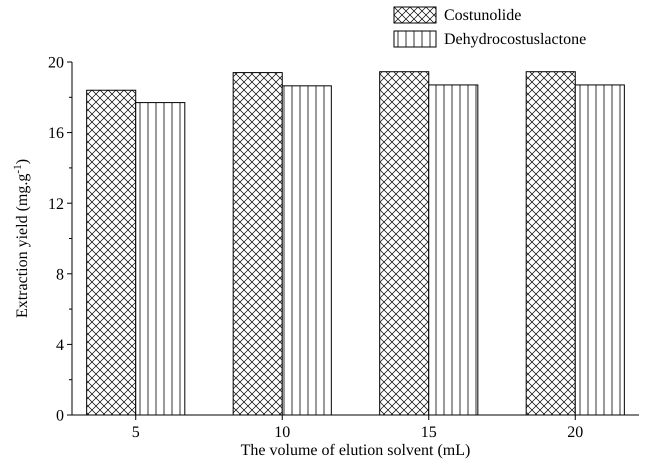 Image resolution: width=657 pixels, height=462 pixels. What do you see at coordinates (56, 63) in the screenshot?
I see `y-tick-label: 20` at bounding box center [56, 63].